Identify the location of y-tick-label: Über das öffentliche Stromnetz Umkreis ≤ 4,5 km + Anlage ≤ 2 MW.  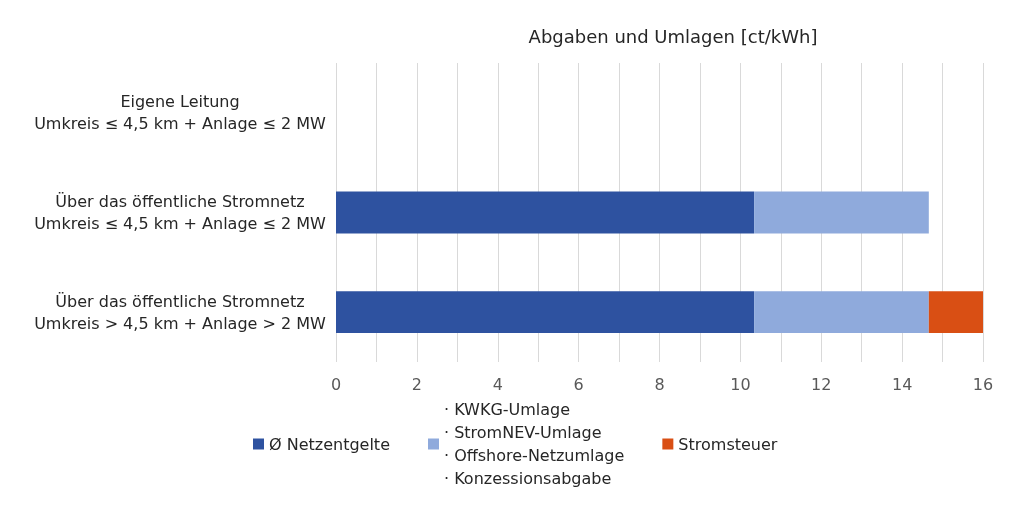
(180, 212).